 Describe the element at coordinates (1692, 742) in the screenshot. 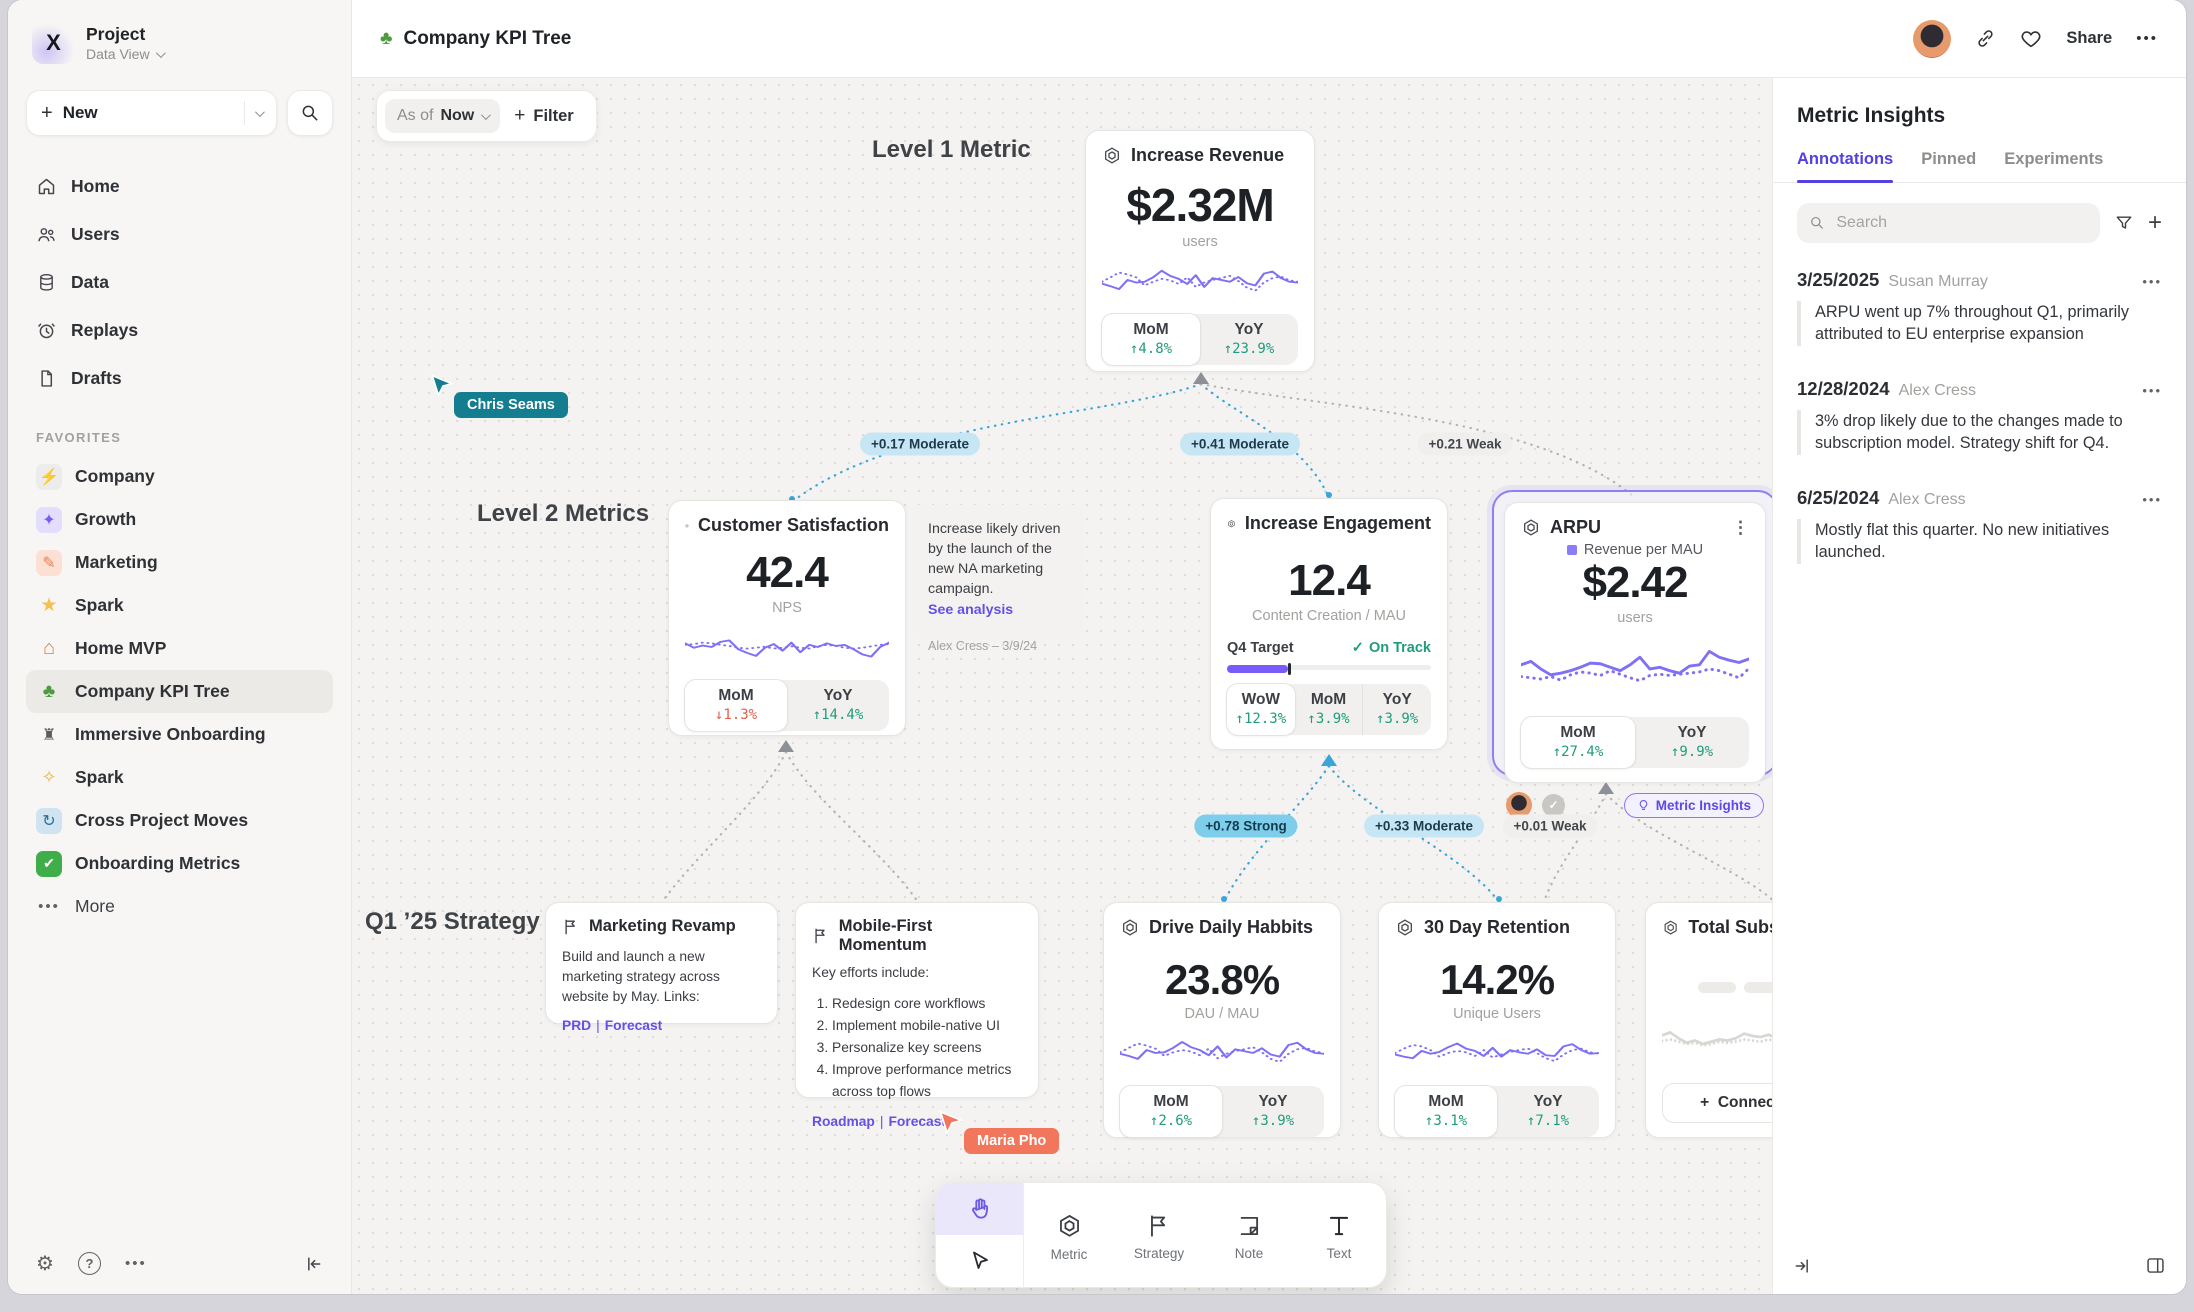

I see `stat-yoy: YoY ↑9.9%` at that location.